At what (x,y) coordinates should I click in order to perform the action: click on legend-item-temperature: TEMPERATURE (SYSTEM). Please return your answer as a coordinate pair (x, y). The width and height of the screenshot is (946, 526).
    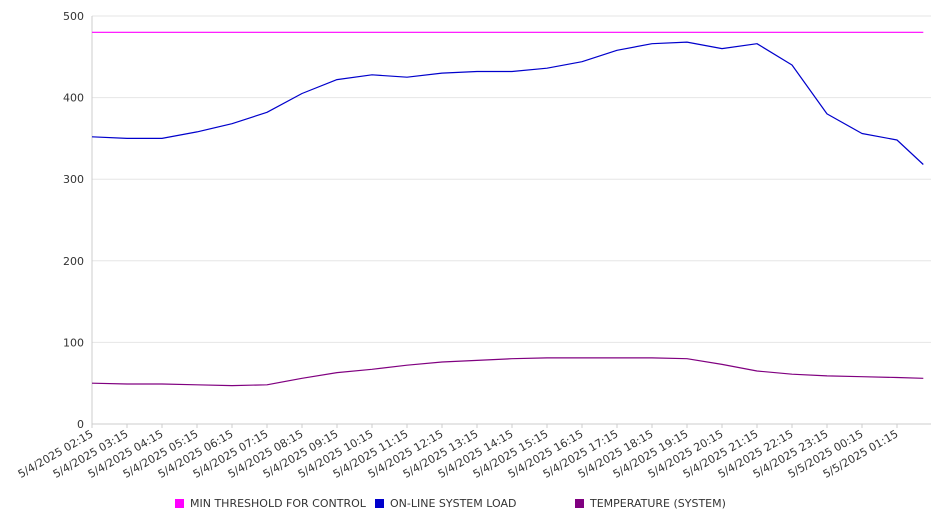
    Looking at the image, I should click on (650, 503).